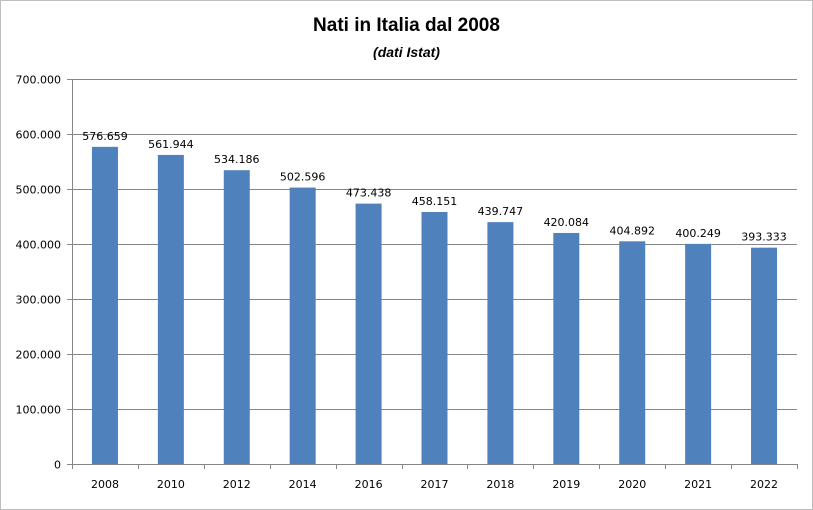 This screenshot has height=510, width=813. What do you see at coordinates (105, 136) in the screenshot?
I see `data-label: 576.659` at bounding box center [105, 136].